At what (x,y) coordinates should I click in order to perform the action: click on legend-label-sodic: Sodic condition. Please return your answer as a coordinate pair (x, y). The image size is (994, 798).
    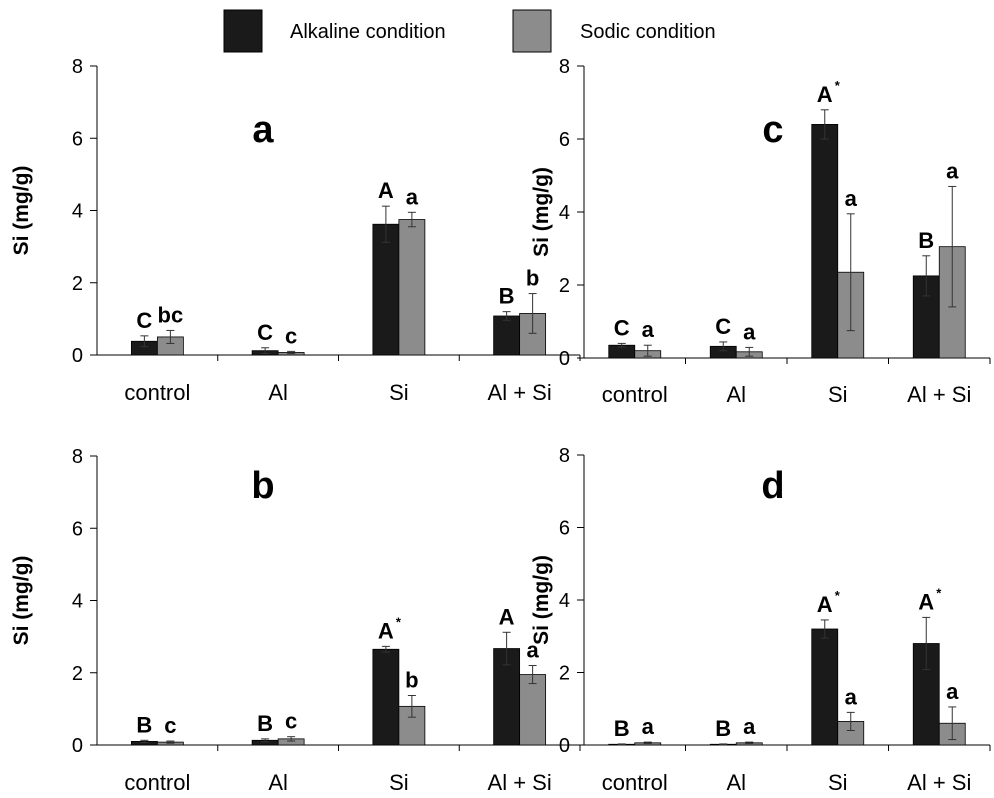
    Looking at the image, I should click on (648, 32).